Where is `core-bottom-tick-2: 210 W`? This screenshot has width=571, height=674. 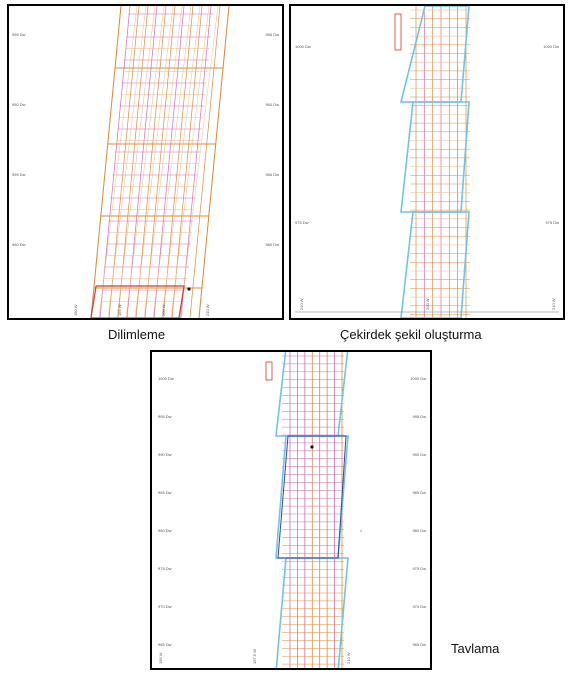
core-bottom-tick-2: 210 W is located at coordinates (553, 304).